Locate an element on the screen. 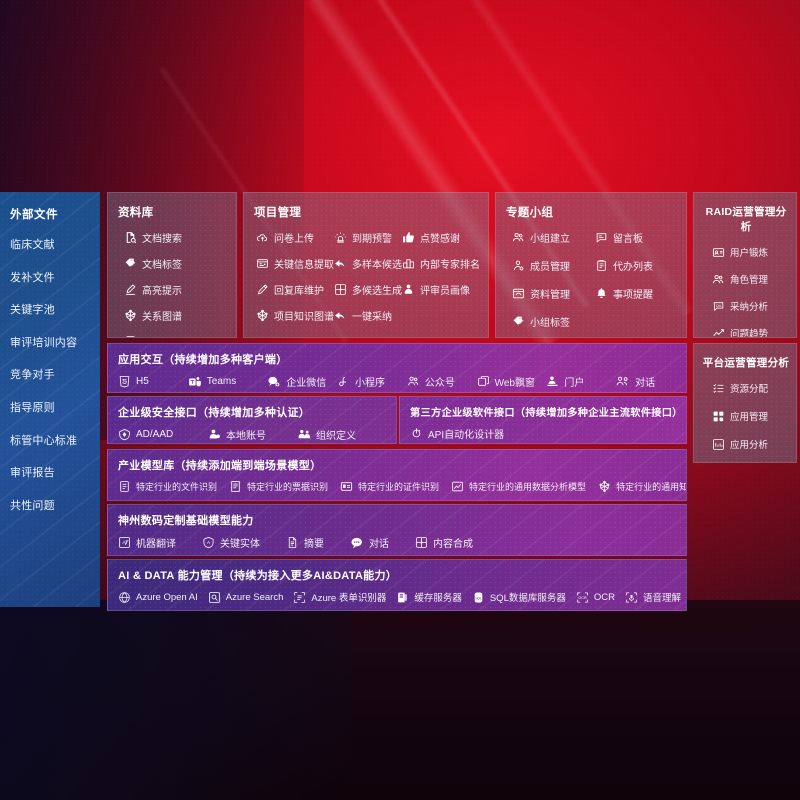 The height and width of the screenshot is (800, 800). client-item-label: H5 is located at coordinates (142, 381).